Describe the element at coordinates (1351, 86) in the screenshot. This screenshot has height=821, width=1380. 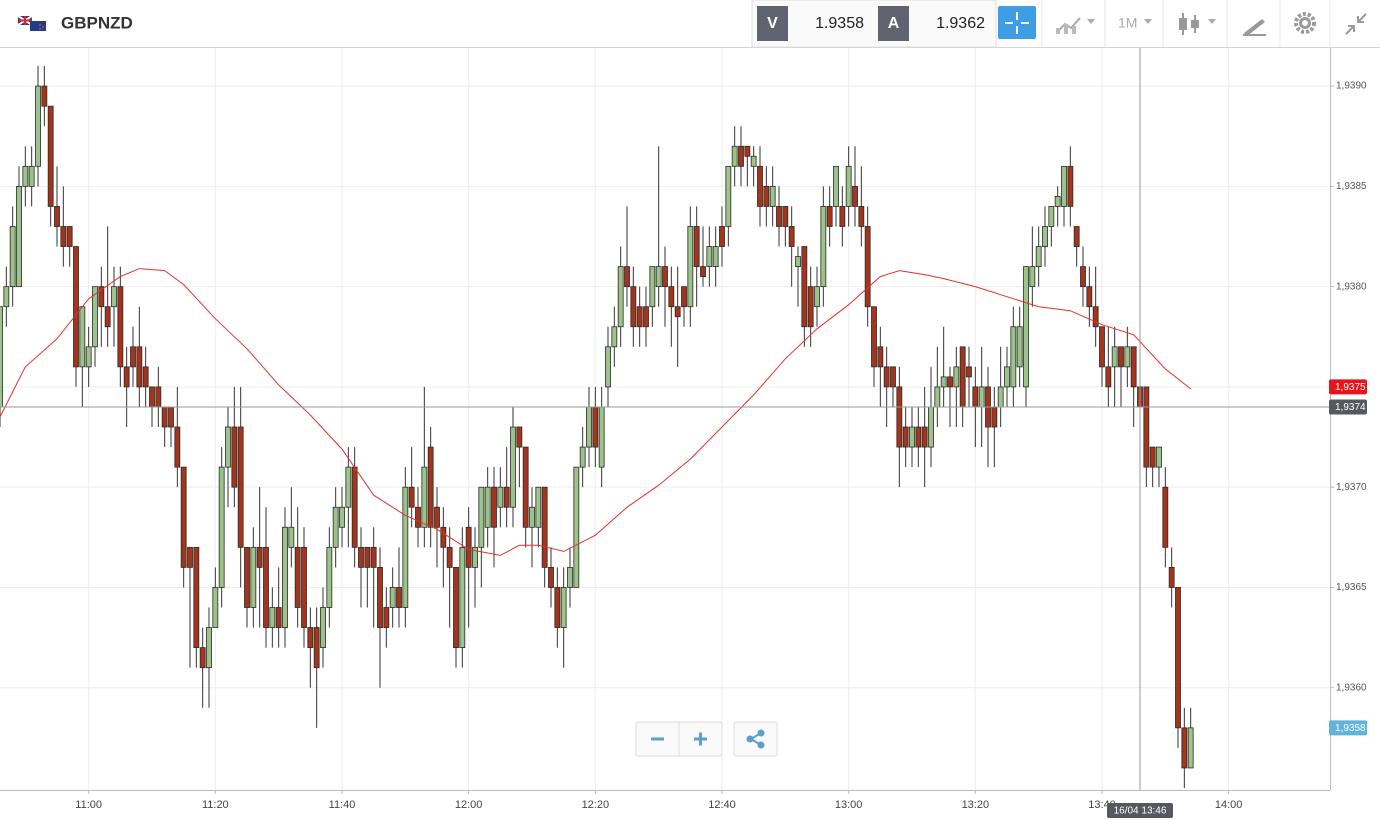
I see `y-tick-label: 1,9390` at that location.